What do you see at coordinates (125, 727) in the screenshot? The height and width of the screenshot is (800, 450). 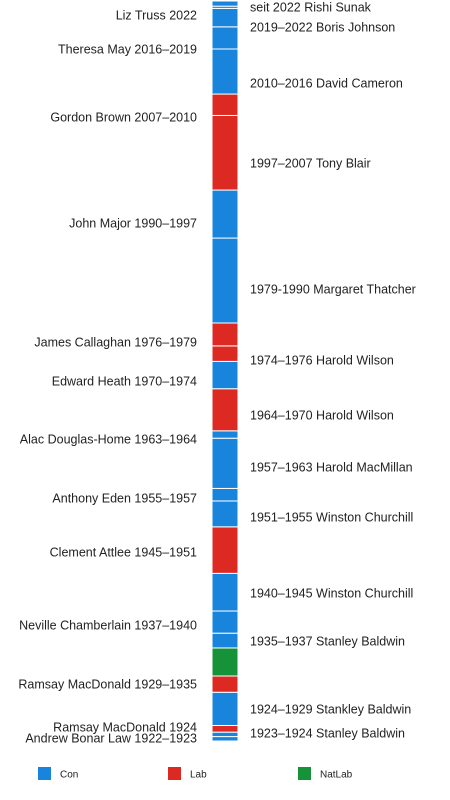 I see `pm-label: Ramsay MacDonald 1924` at bounding box center [125, 727].